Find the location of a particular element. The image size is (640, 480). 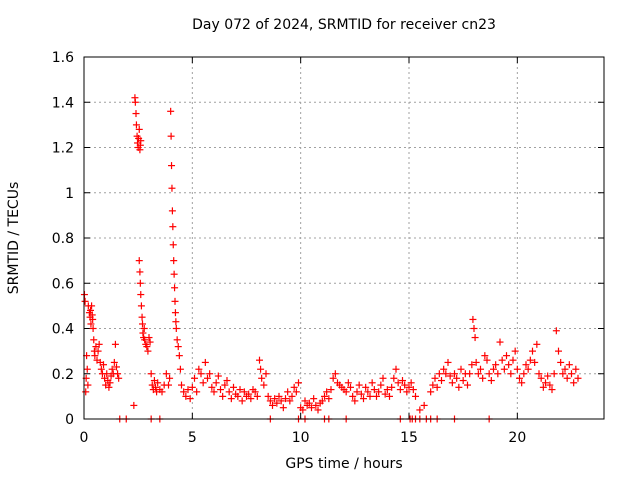

x-tick-label: 0 is located at coordinates (84, 438).